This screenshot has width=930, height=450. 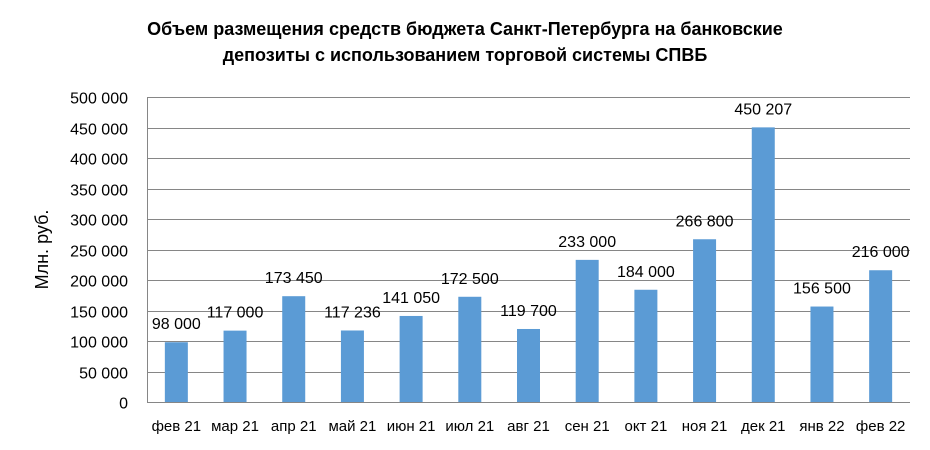 What do you see at coordinates (822, 289) in the screenshot?
I see `data-label: 156 500` at bounding box center [822, 289].